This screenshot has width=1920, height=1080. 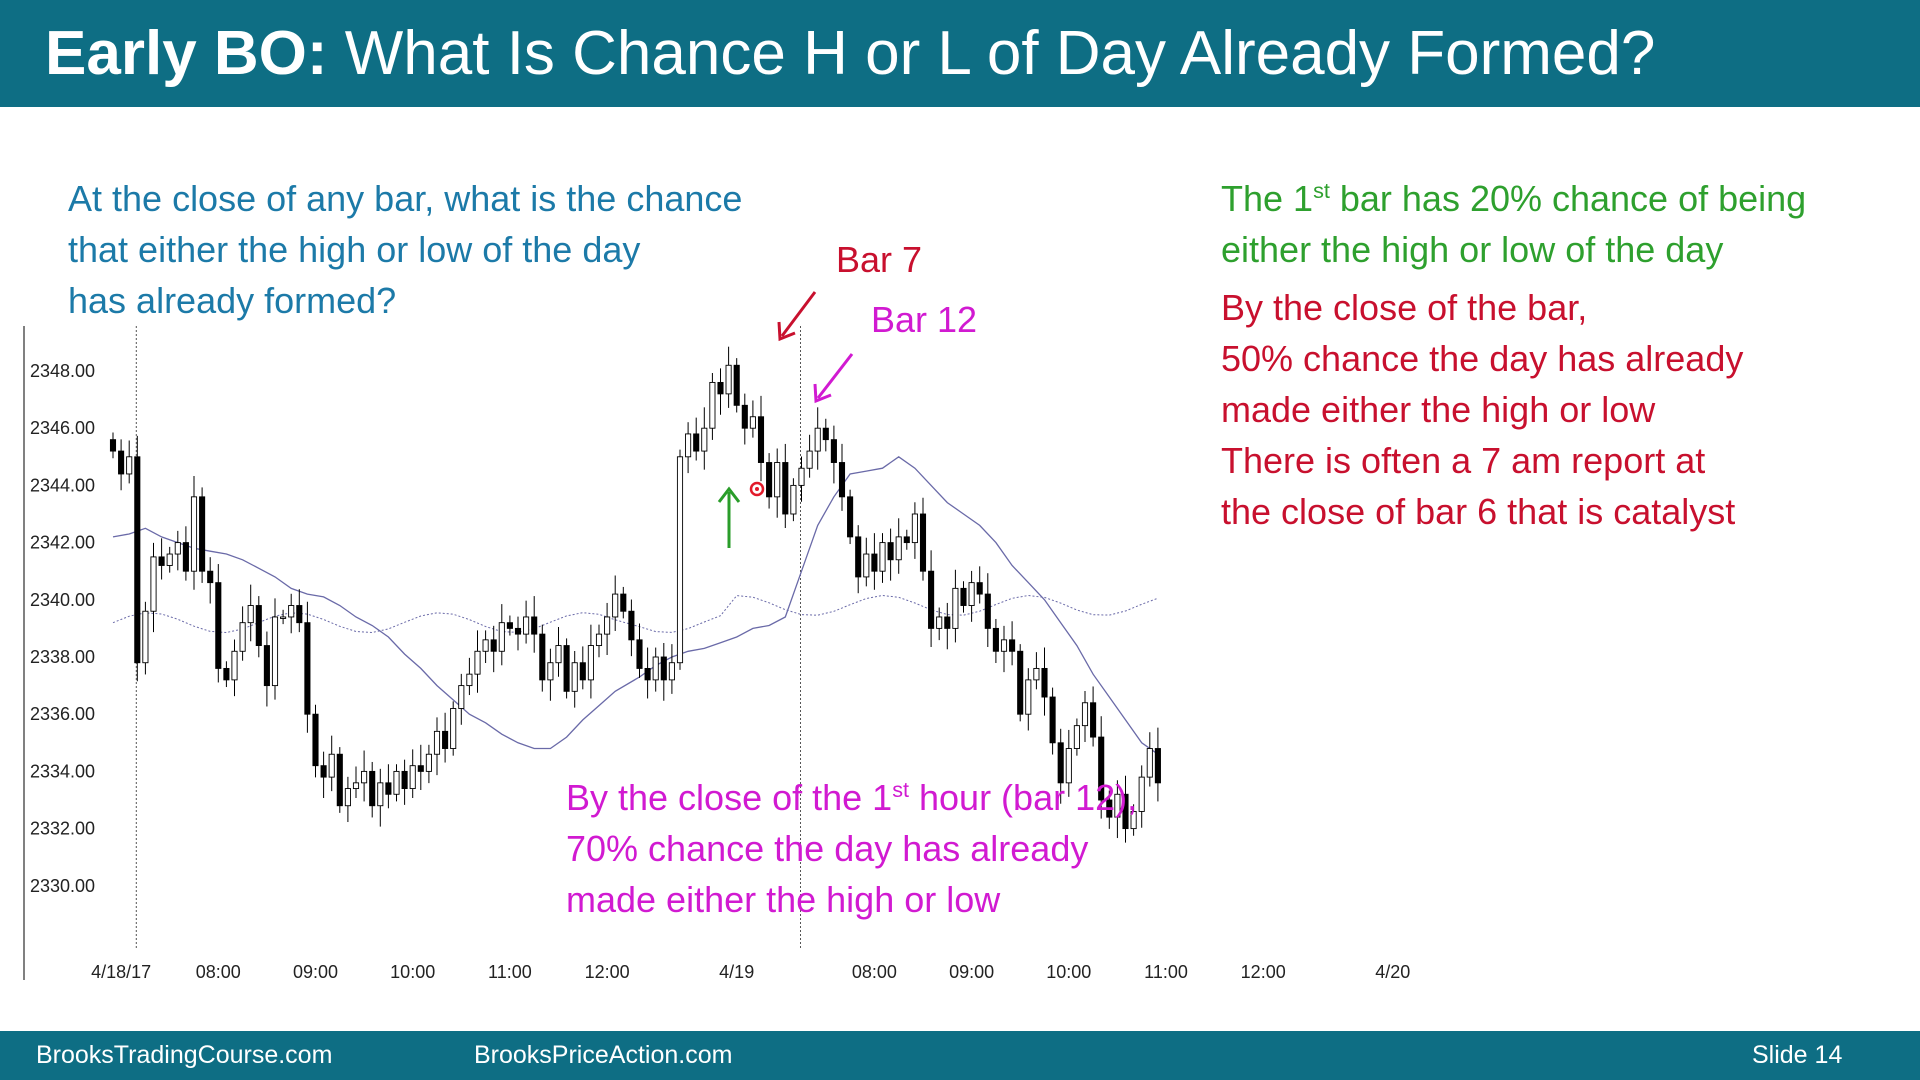 What do you see at coordinates (603, 1055) in the screenshot?
I see `footer-middle-link: BrooksPriceAction.com` at bounding box center [603, 1055].